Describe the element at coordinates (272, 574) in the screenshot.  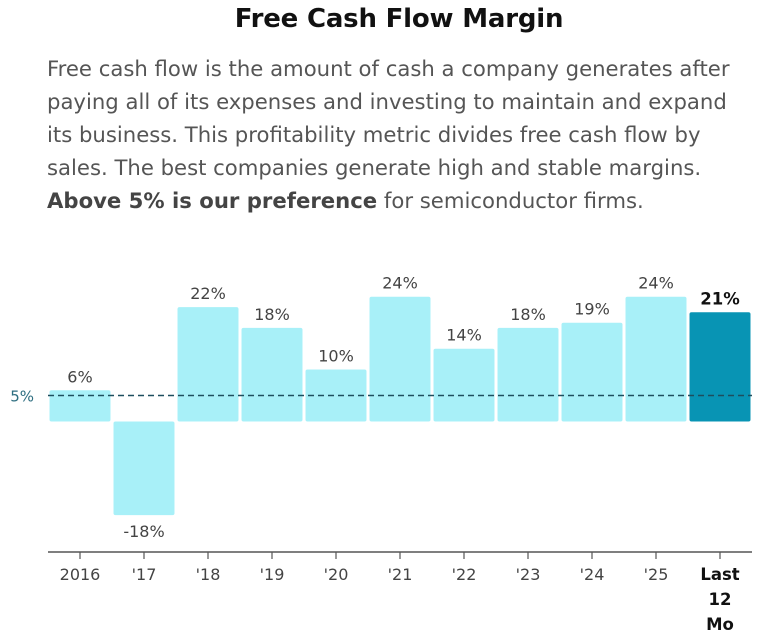
I see `x-tick-label-3: '19` at that location.